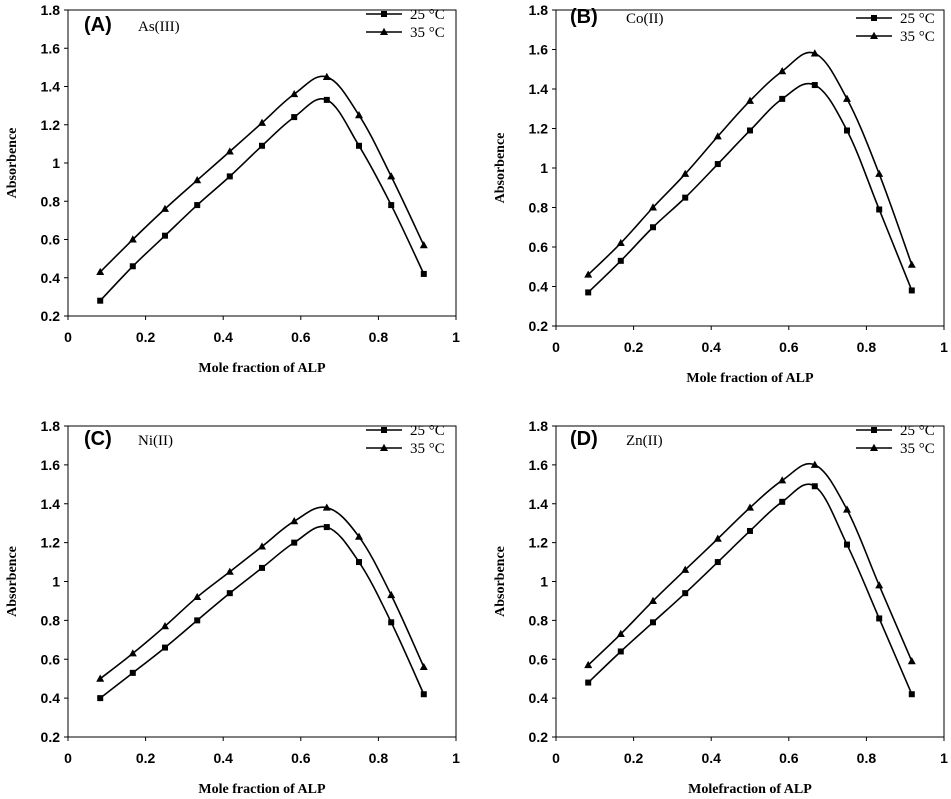  Describe the element at coordinates (750, 378) in the screenshot. I see `x-axis-title: Mole fraction of ALP` at that location.